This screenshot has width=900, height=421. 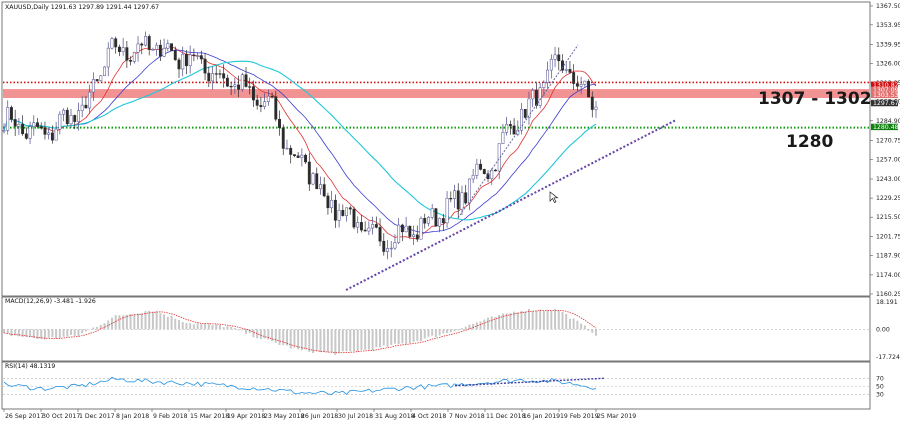 I want to click on macd-indicator, so click(x=436, y=331).